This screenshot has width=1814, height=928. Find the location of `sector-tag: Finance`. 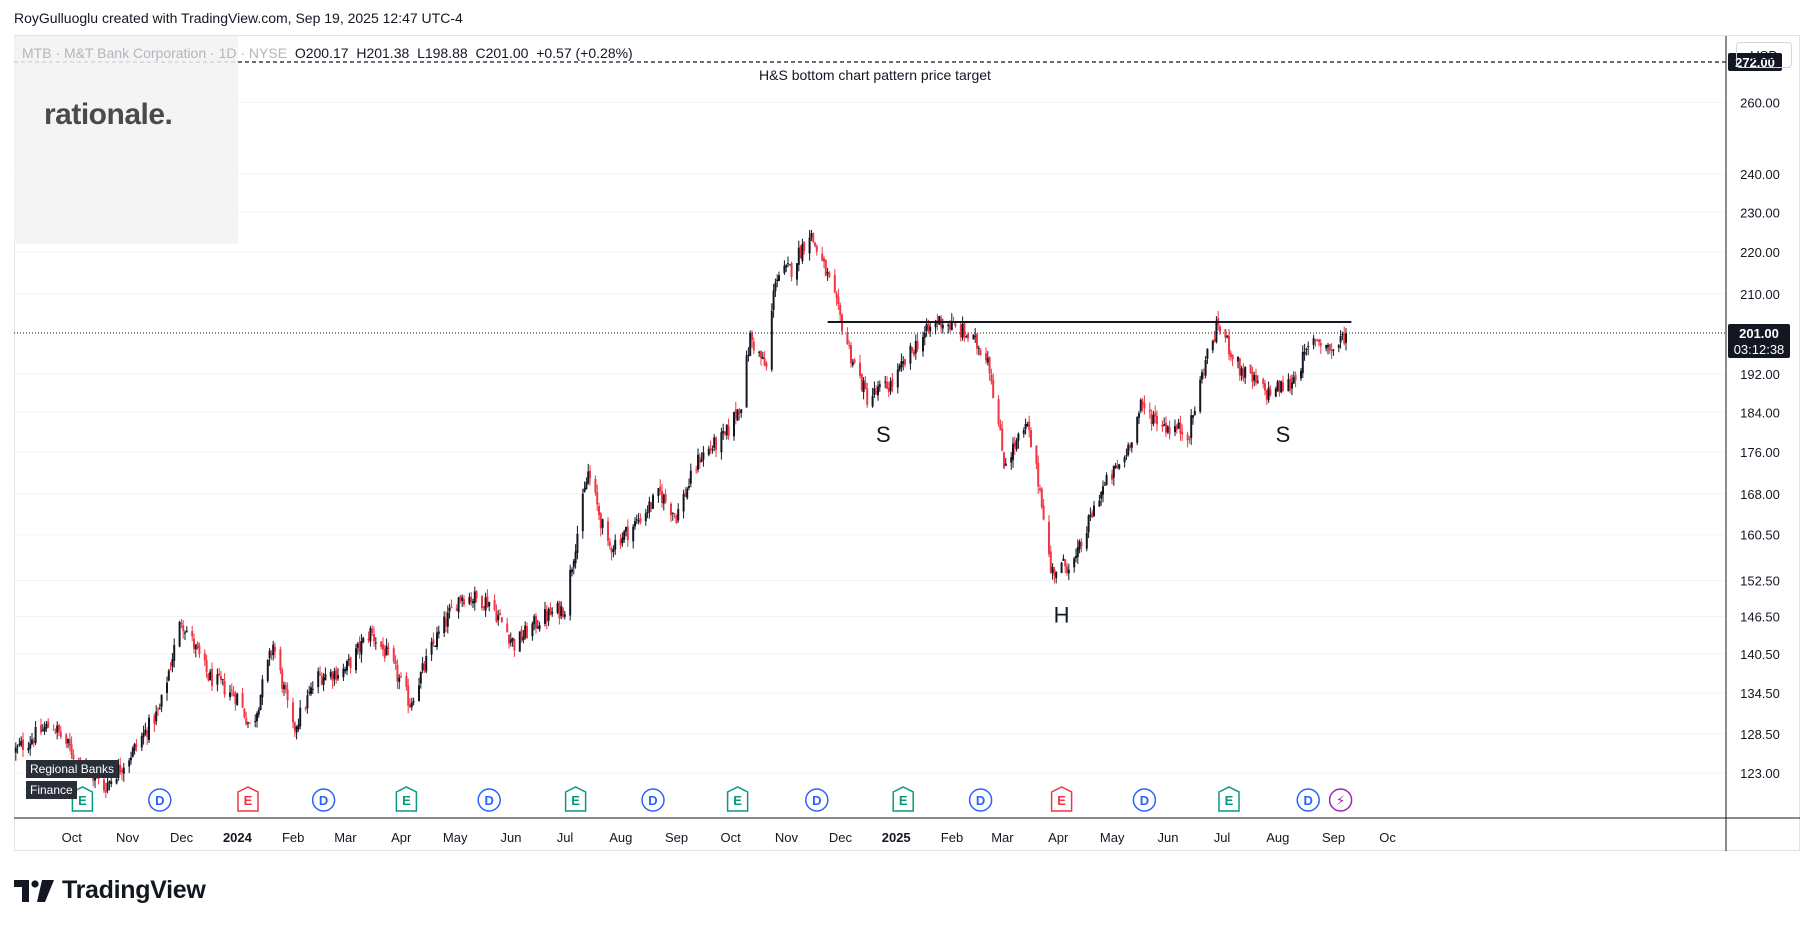

sector-tag: Finance is located at coordinates (51, 790).